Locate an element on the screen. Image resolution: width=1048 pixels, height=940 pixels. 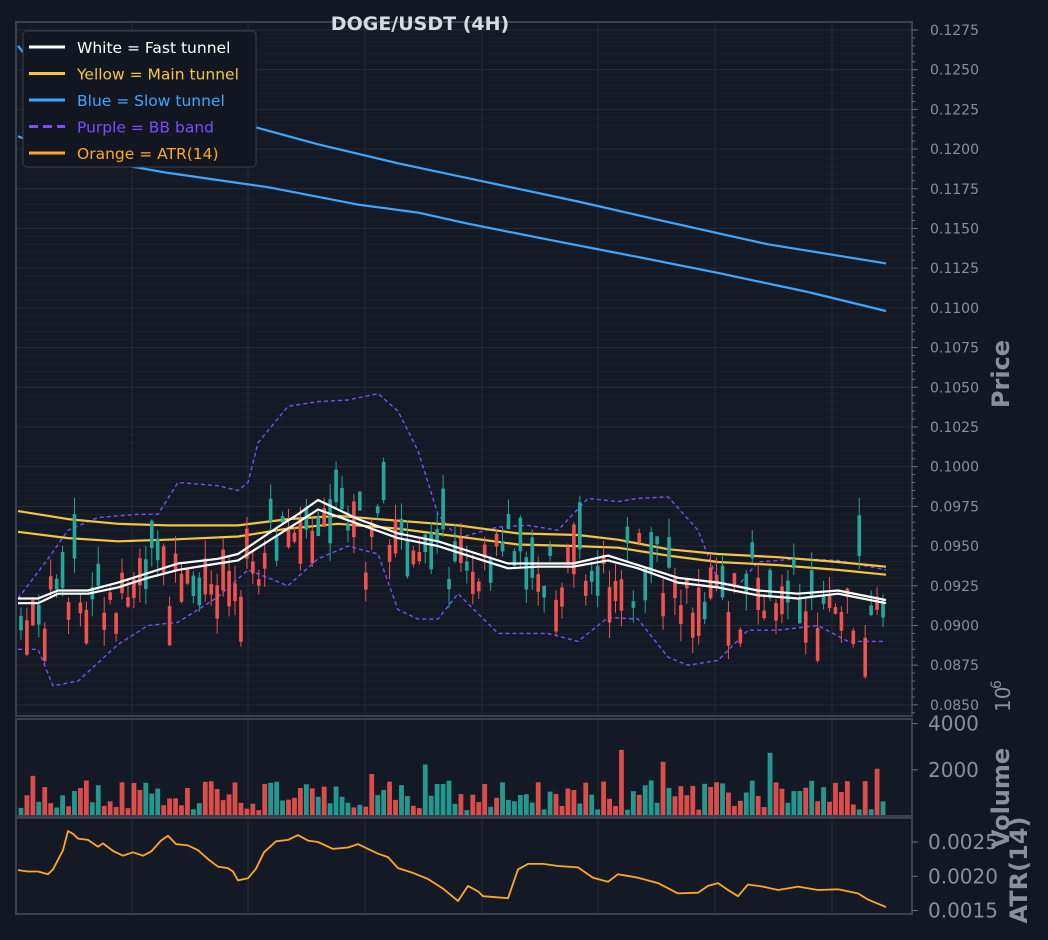
price-tick-label: 0.0850 is located at coordinates (954, 706).